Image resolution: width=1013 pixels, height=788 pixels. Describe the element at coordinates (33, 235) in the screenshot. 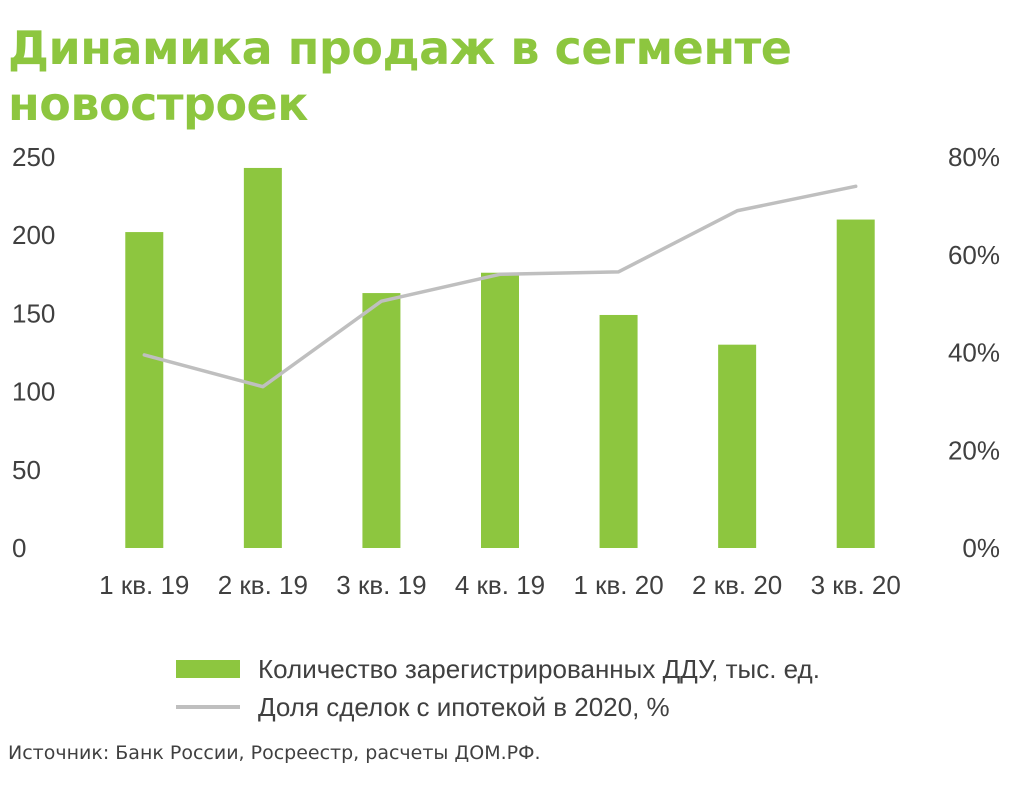

I see `left-tick-label: 200` at that location.